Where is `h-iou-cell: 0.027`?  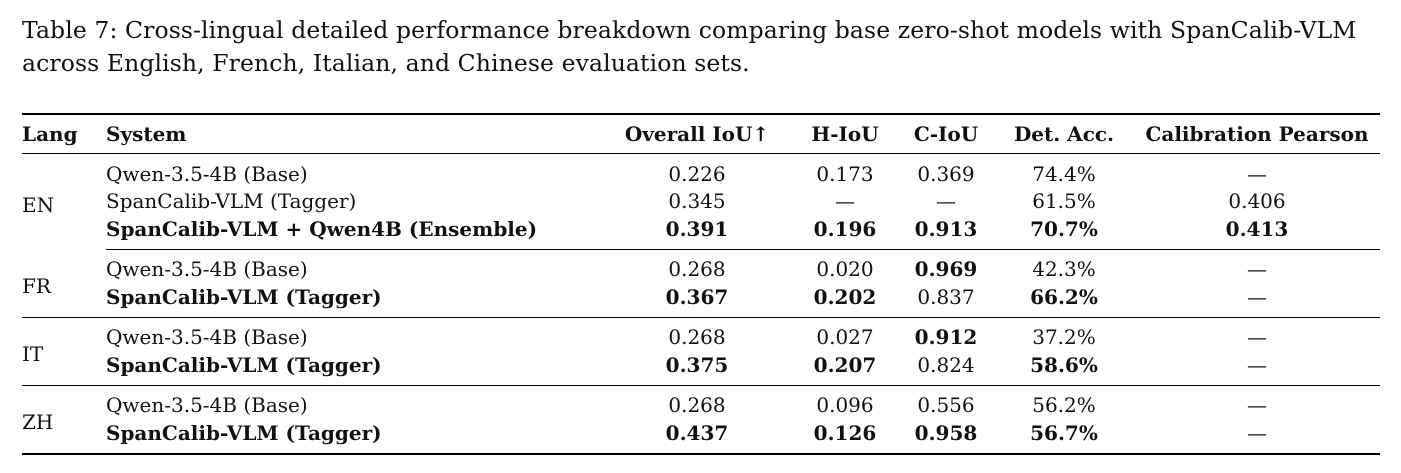 h-iou-cell: 0.027 is located at coordinates (845, 337).